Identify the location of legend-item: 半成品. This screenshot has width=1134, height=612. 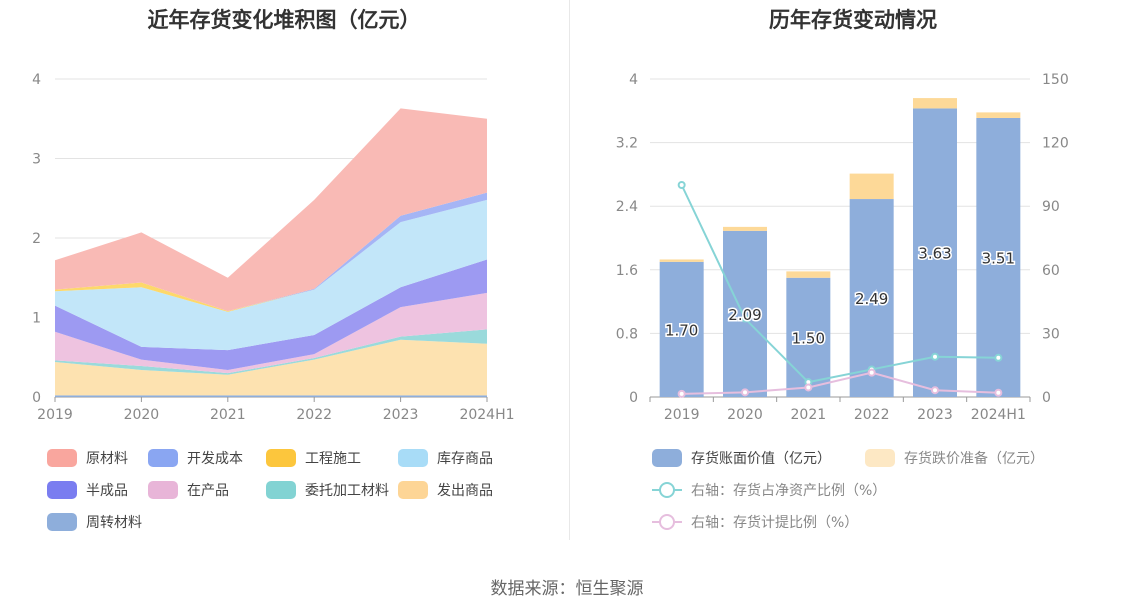
(87, 490).